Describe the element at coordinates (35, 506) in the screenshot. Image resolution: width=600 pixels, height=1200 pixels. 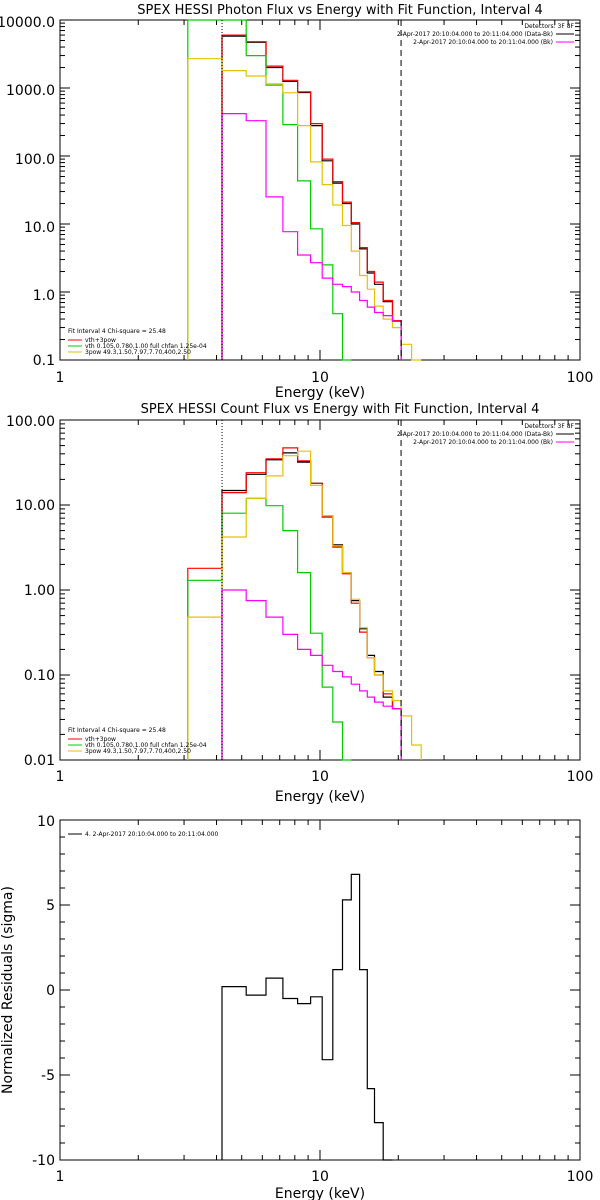
I see `y-tick-label-10: 10.00` at that location.